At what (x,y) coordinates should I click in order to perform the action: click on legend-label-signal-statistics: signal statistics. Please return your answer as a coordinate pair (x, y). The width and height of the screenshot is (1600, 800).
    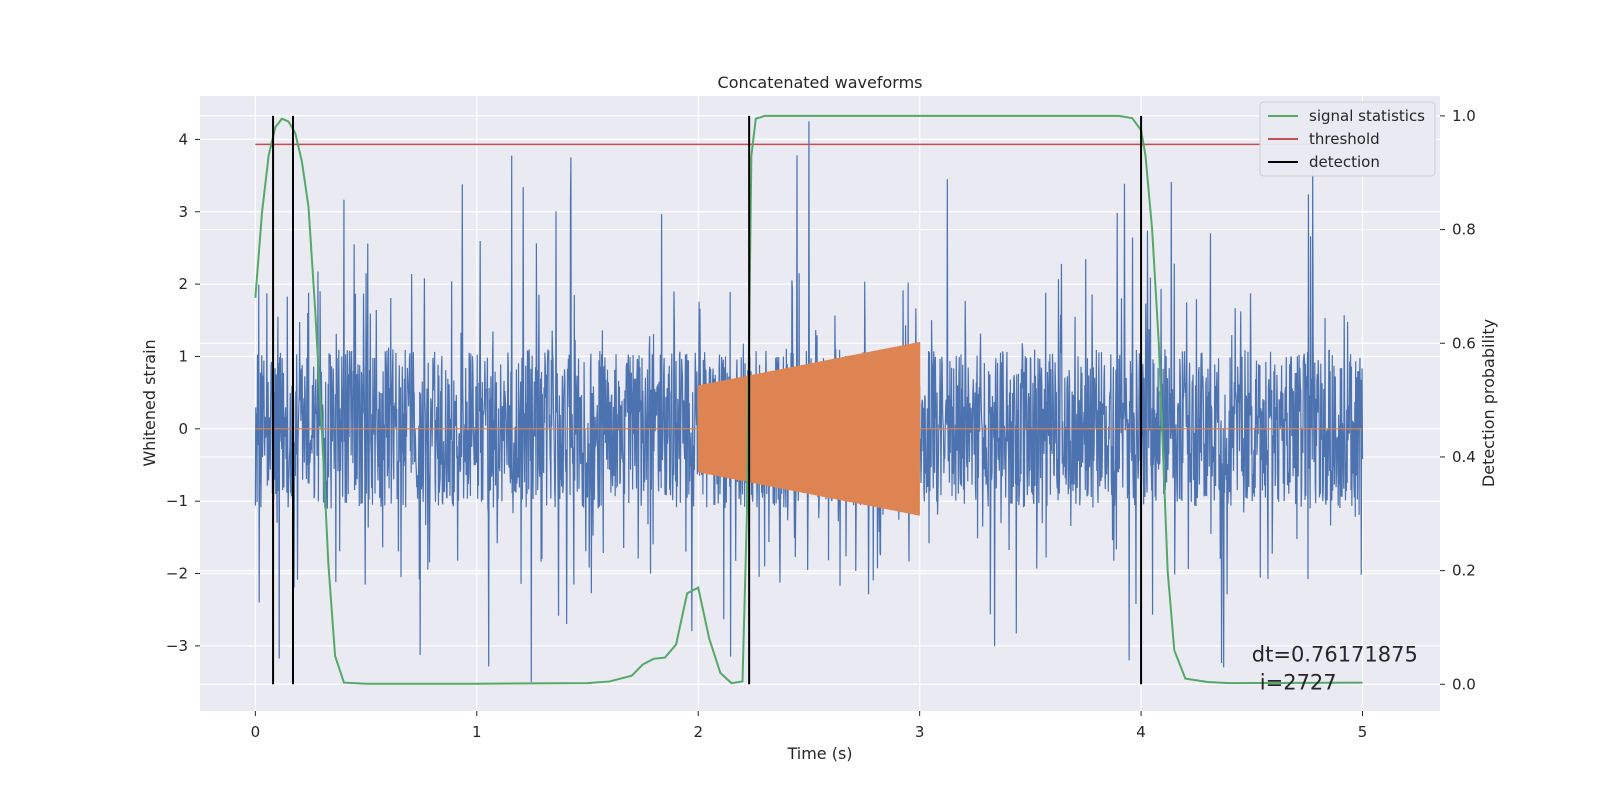
    Looking at the image, I should click on (1367, 116).